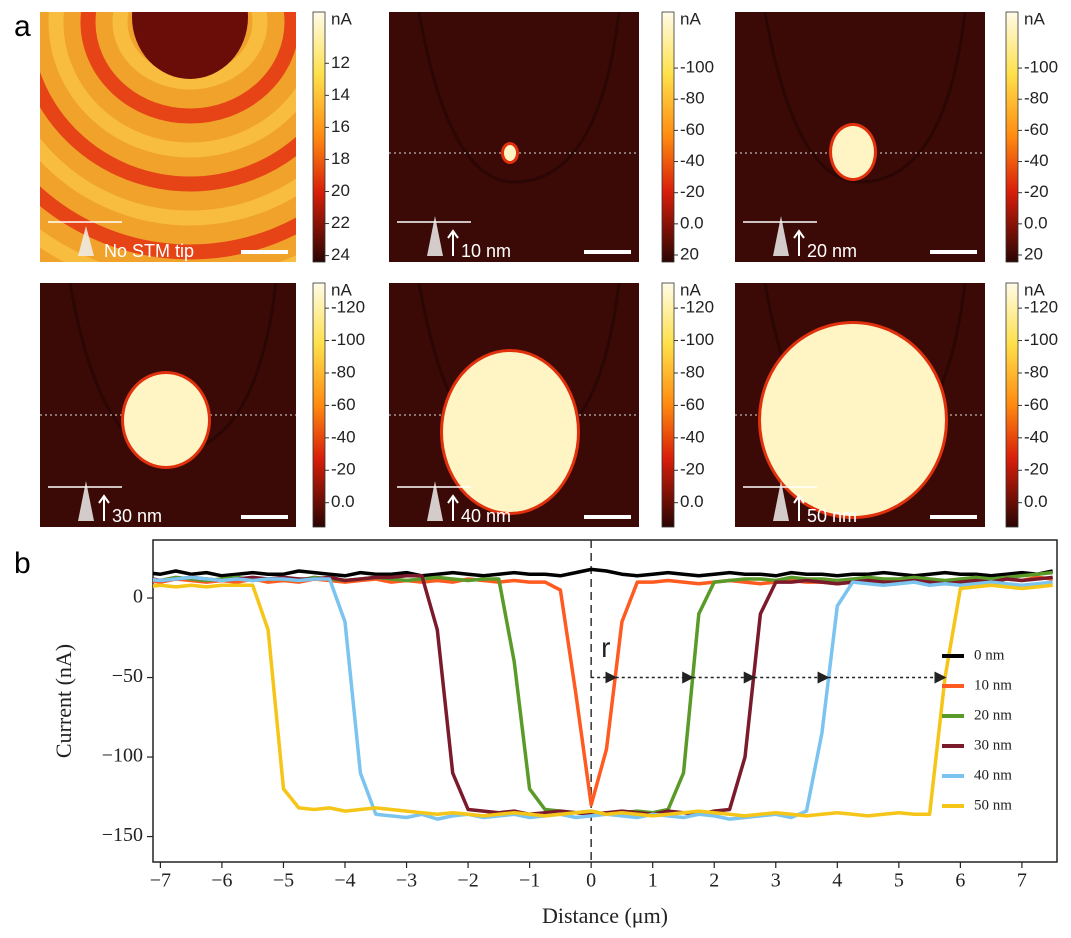 Image resolution: width=1071 pixels, height=938 pixels. I want to click on x-tick-label: 7, so click(1022, 881).